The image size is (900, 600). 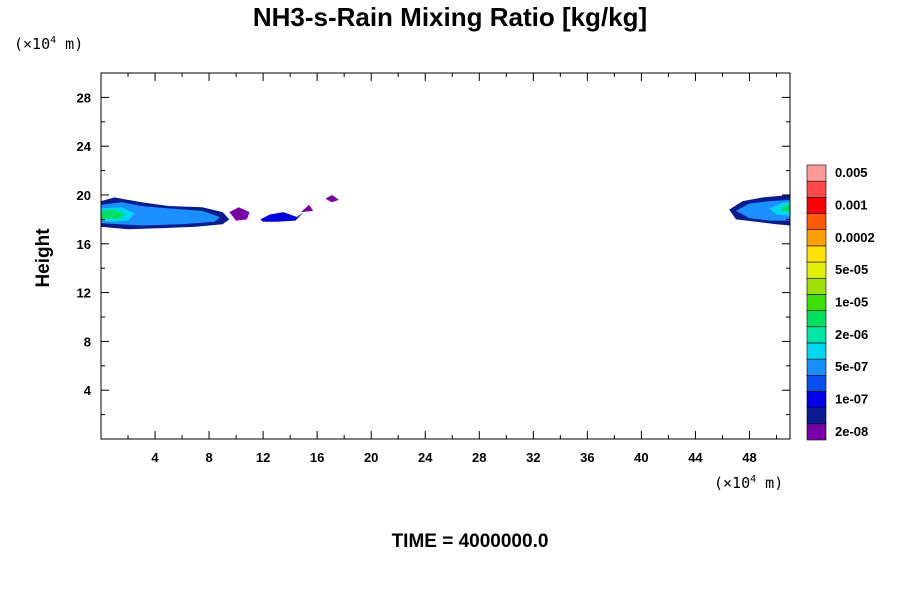 I want to click on time-label: TIME = 4000000.0, so click(x=470, y=541).